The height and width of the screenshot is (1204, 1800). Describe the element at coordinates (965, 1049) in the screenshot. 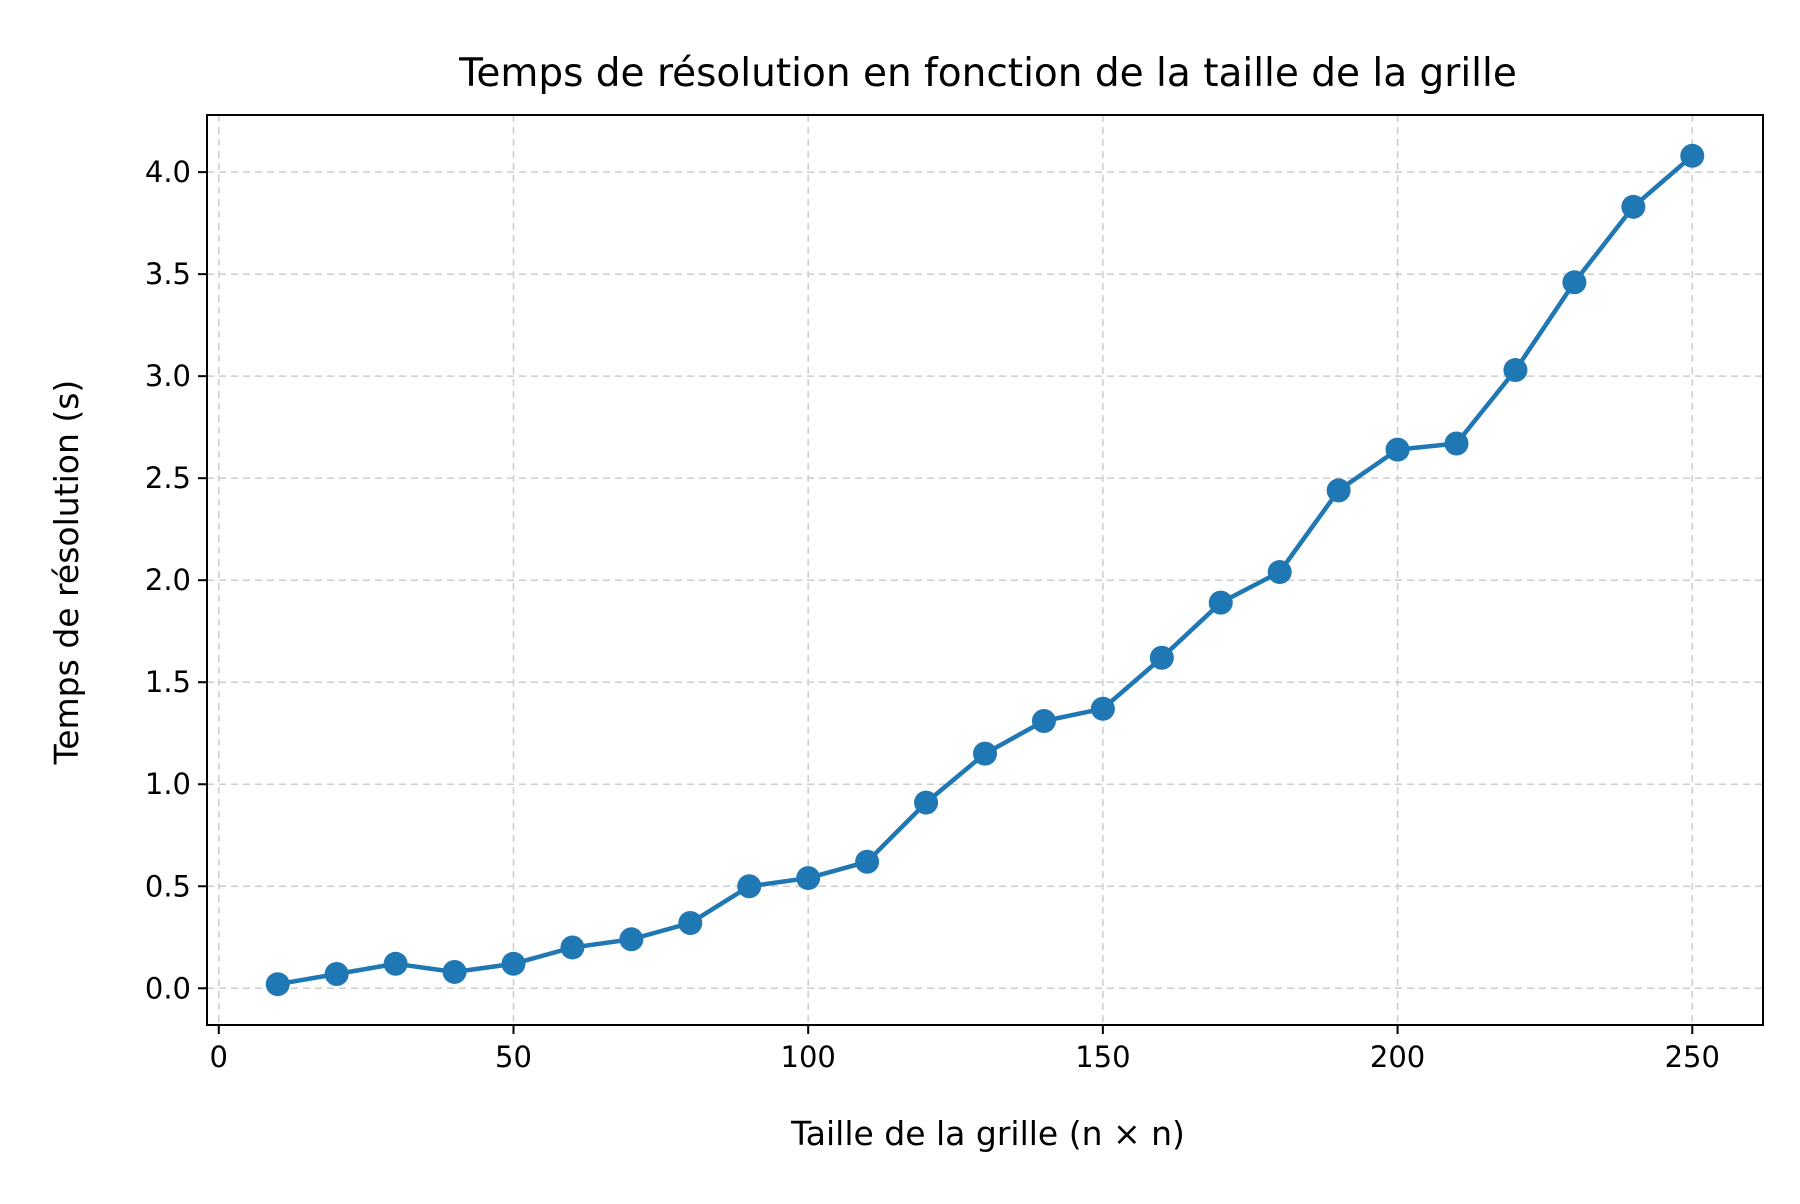

I see `x-axis-ticks: 0 50 100 150 200 250` at that location.